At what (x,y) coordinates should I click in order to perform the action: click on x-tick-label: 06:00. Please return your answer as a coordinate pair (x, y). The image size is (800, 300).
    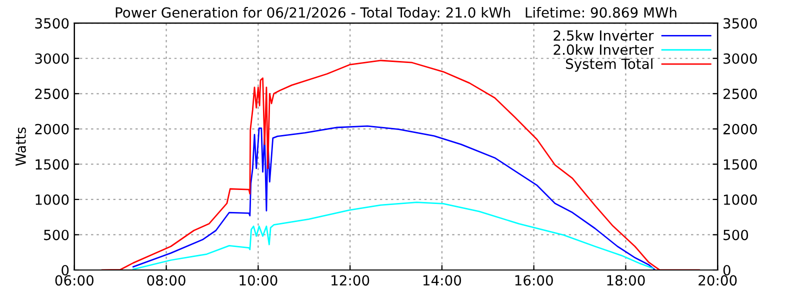
    Looking at the image, I should click on (74, 280).